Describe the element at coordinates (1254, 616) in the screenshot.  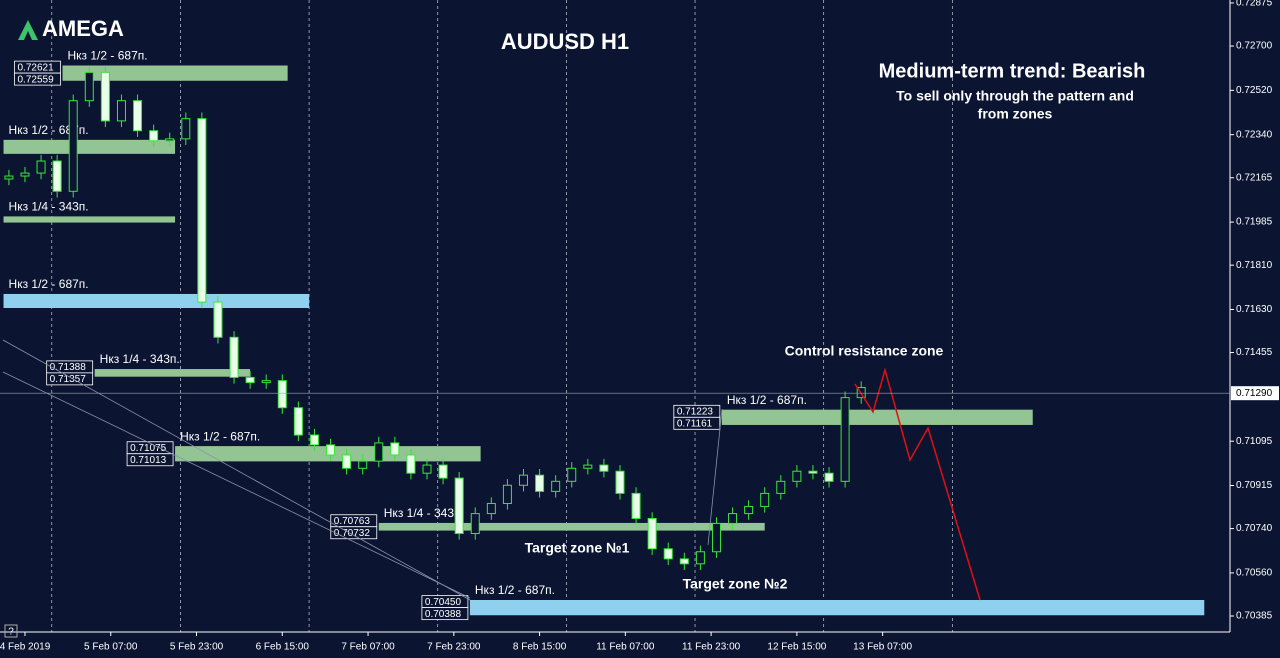
I see `y-tick-label: 0.70385` at that location.